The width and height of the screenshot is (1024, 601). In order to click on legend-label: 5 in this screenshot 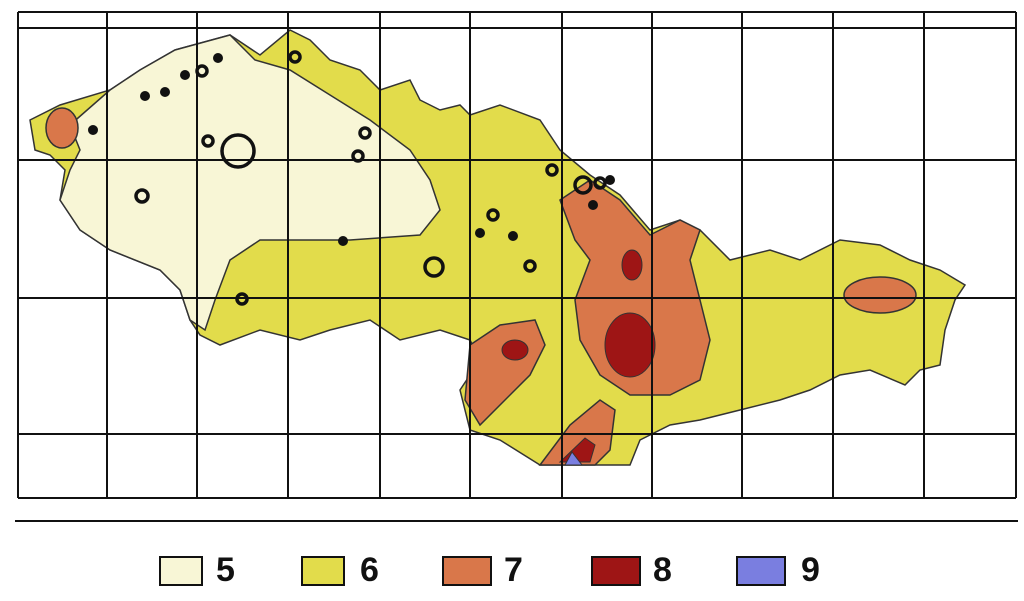, I will do `click(225, 570)`.